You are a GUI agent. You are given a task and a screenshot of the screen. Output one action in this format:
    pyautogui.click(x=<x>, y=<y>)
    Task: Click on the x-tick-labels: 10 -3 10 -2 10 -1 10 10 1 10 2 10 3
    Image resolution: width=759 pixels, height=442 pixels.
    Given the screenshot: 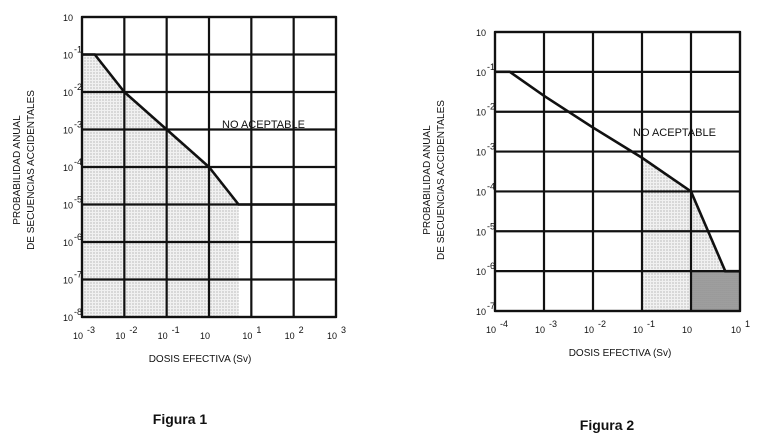 What is the action you would take?
    pyautogui.click(x=209, y=333)
    